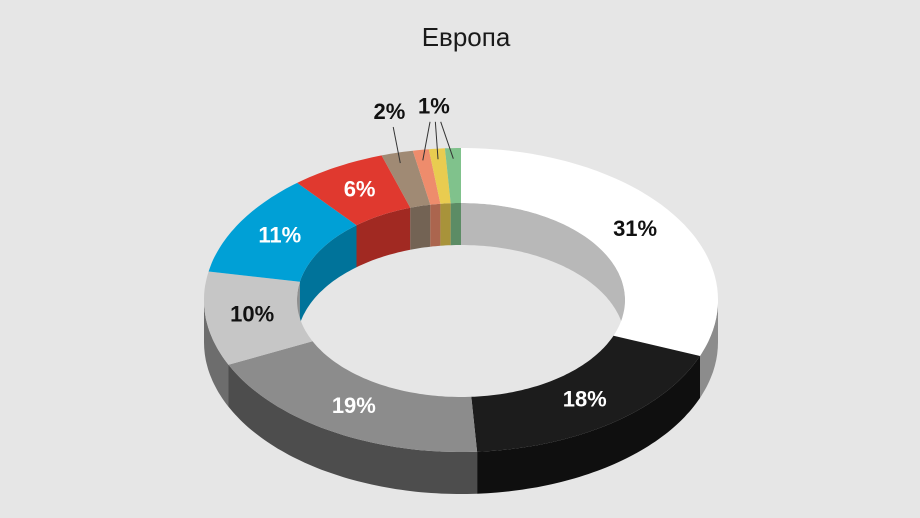 This screenshot has width=920, height=518. I want to click on data-label: 1%, so click(434, 106).